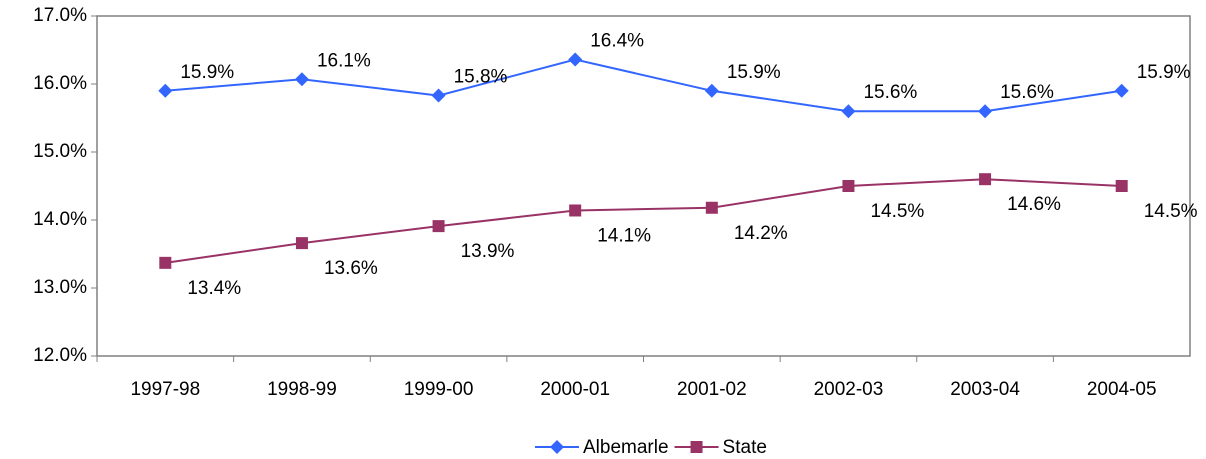 The width and height of the screenshot is (1206, 459). I want to click on y-tick-label: 13.0%, so click(60, 287).